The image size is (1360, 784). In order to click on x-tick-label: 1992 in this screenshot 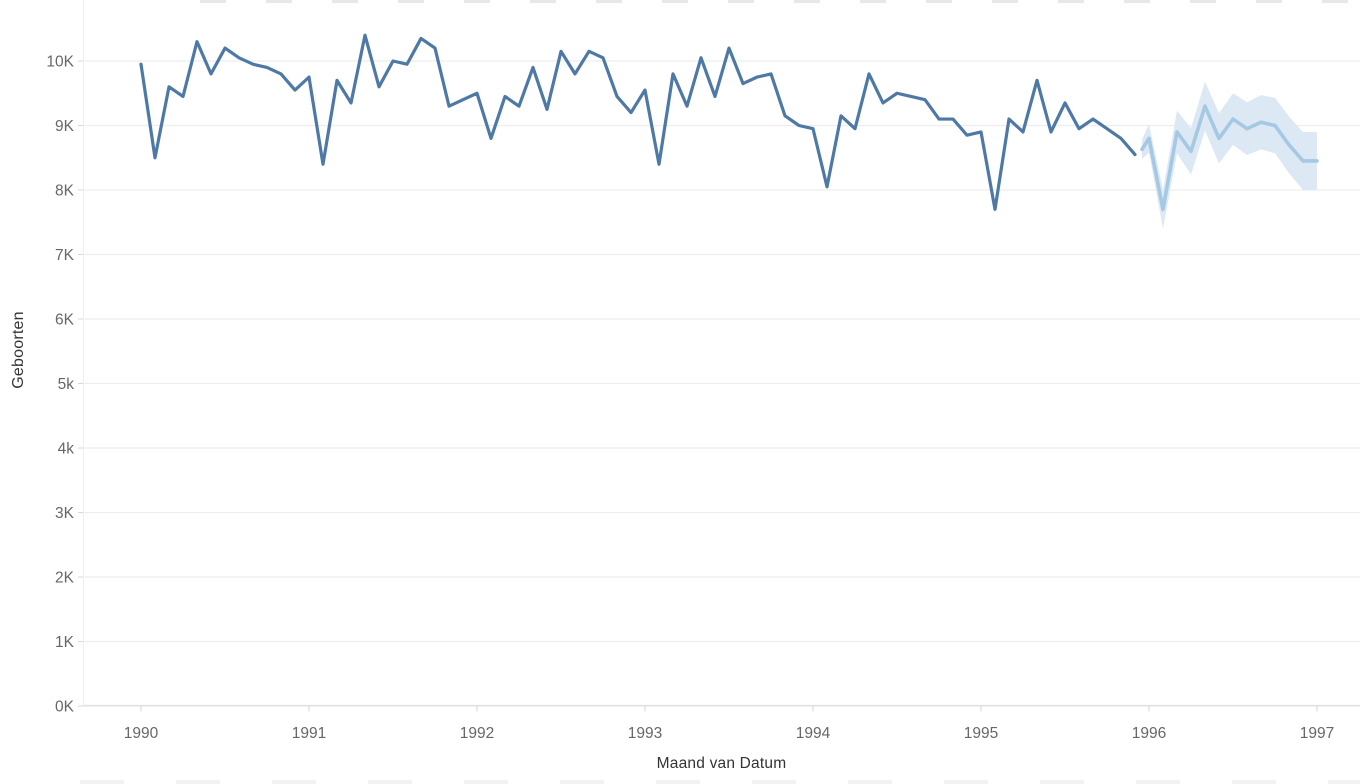, I will do `click(477, 733)`.